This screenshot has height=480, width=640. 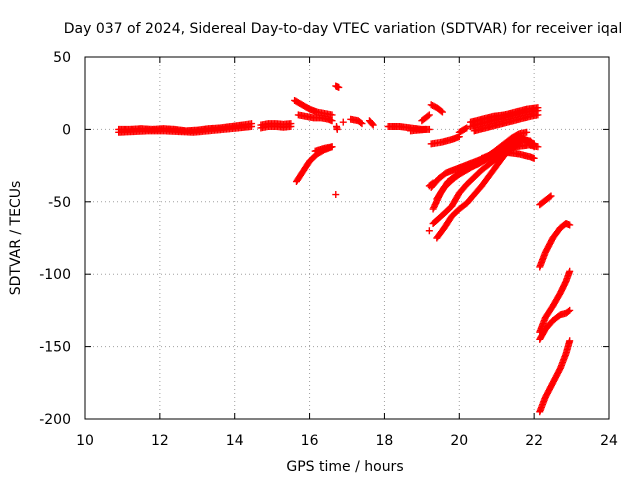 I want to click on x-tick-label: 24, so click(x=609, y=441).